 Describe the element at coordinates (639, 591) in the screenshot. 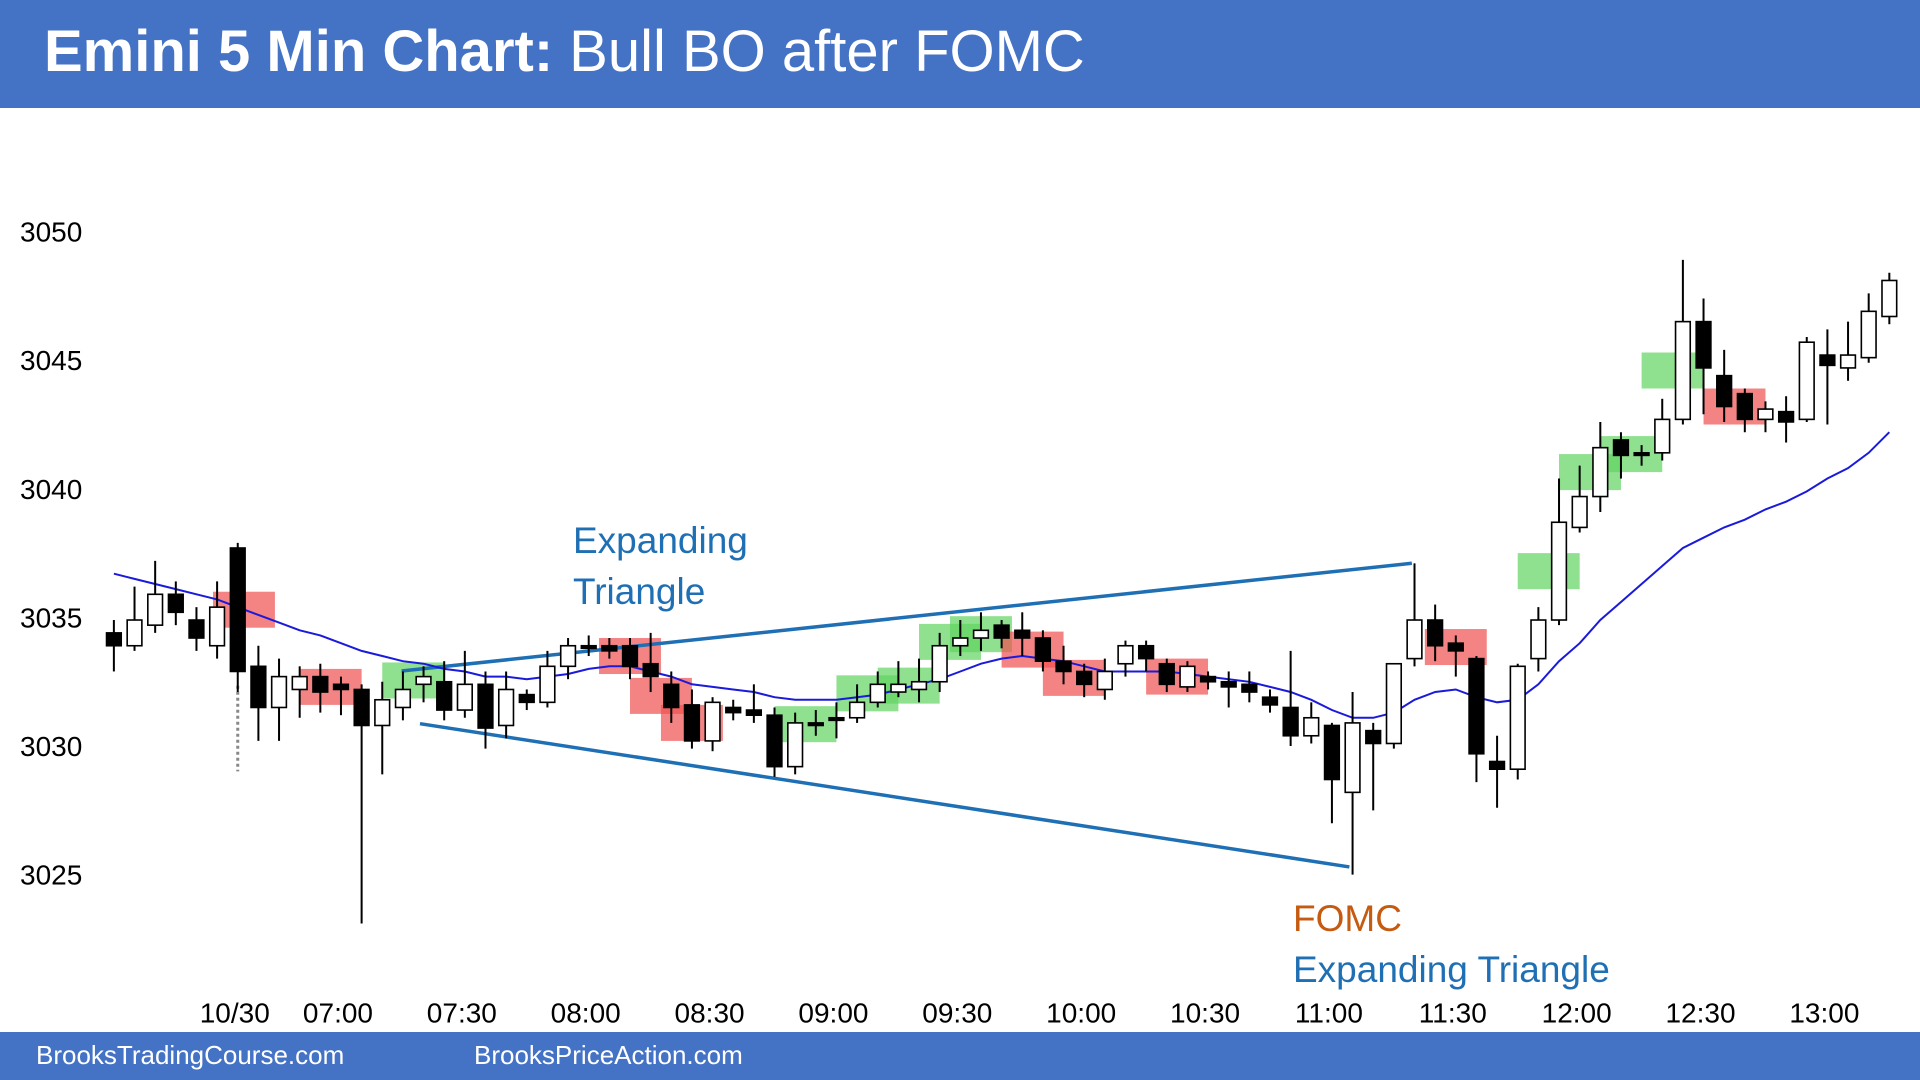

I see `annotation: Triangle` at that location.